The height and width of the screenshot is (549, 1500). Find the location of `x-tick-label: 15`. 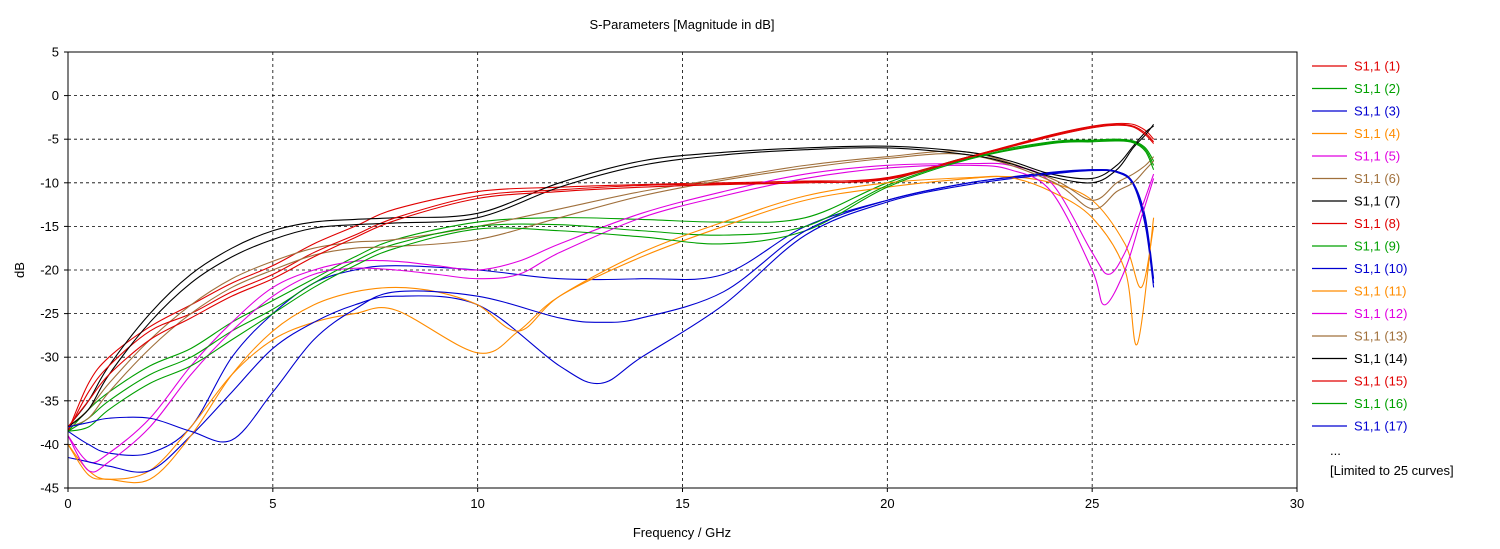

x-tick-label: 15 is located at coordinates (682, 503).